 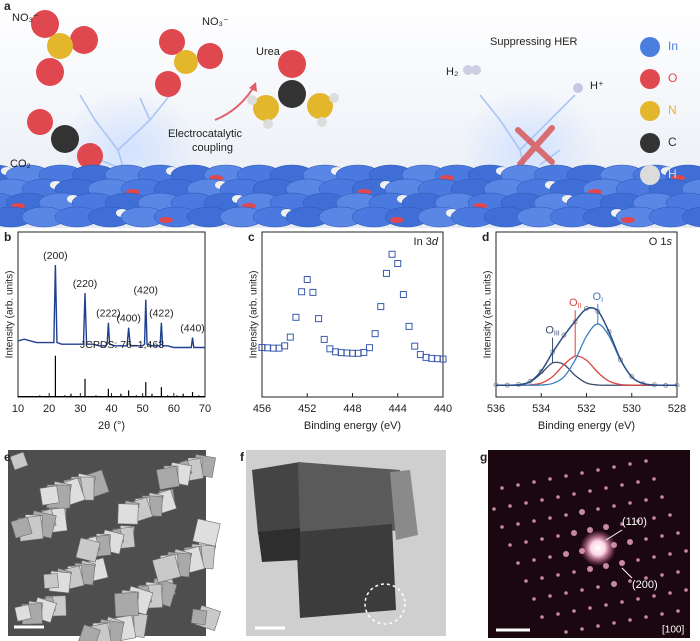 I want to click on x-tick-label: 456, so click(x=262, y=409).